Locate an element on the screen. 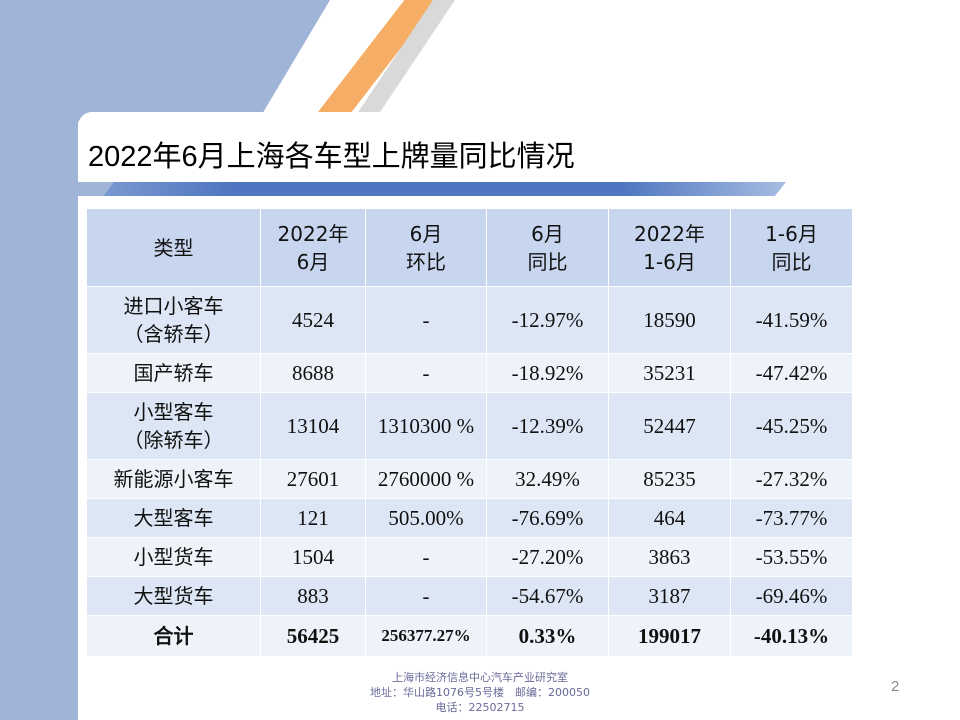 This screenshot has width=960, height=720. header-ytd-2022: 2022年 1-6月 is located at coordinates (669, 247).